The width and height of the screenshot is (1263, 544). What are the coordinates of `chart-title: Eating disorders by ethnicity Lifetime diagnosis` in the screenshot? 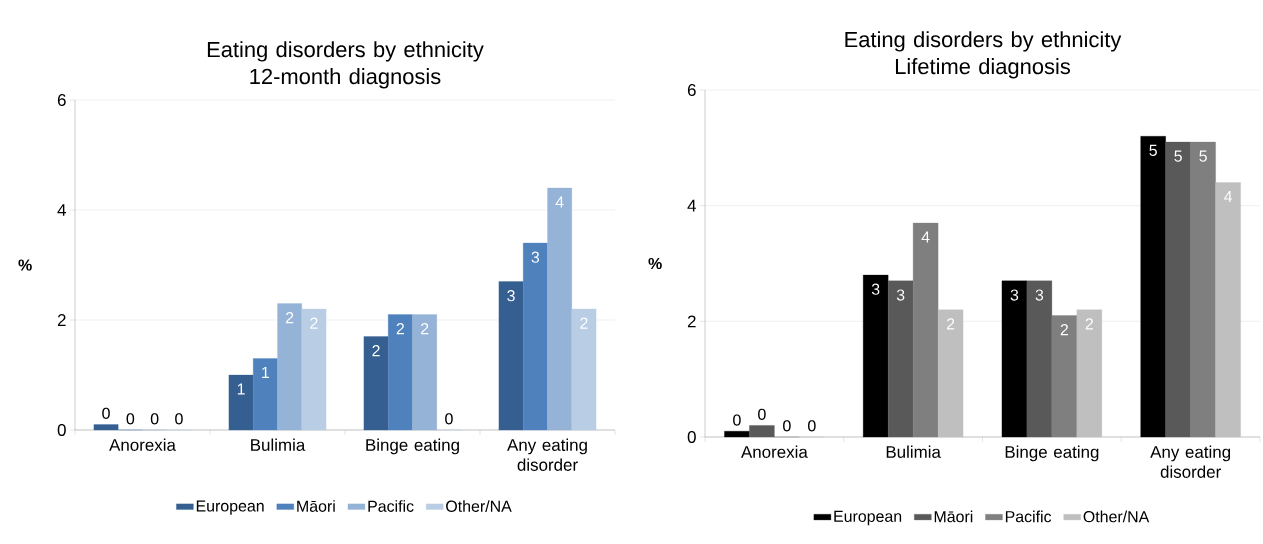 It's located at (983, 55).